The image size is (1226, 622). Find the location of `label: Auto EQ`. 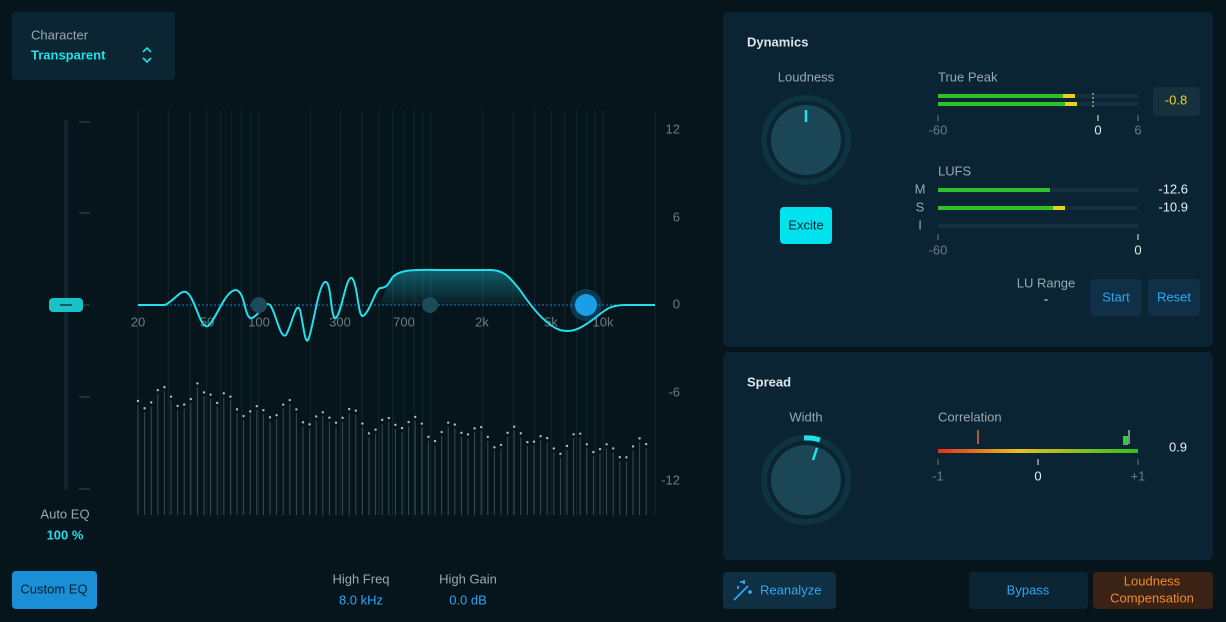

label: Auto EQ is located at coordinates (64, 513).